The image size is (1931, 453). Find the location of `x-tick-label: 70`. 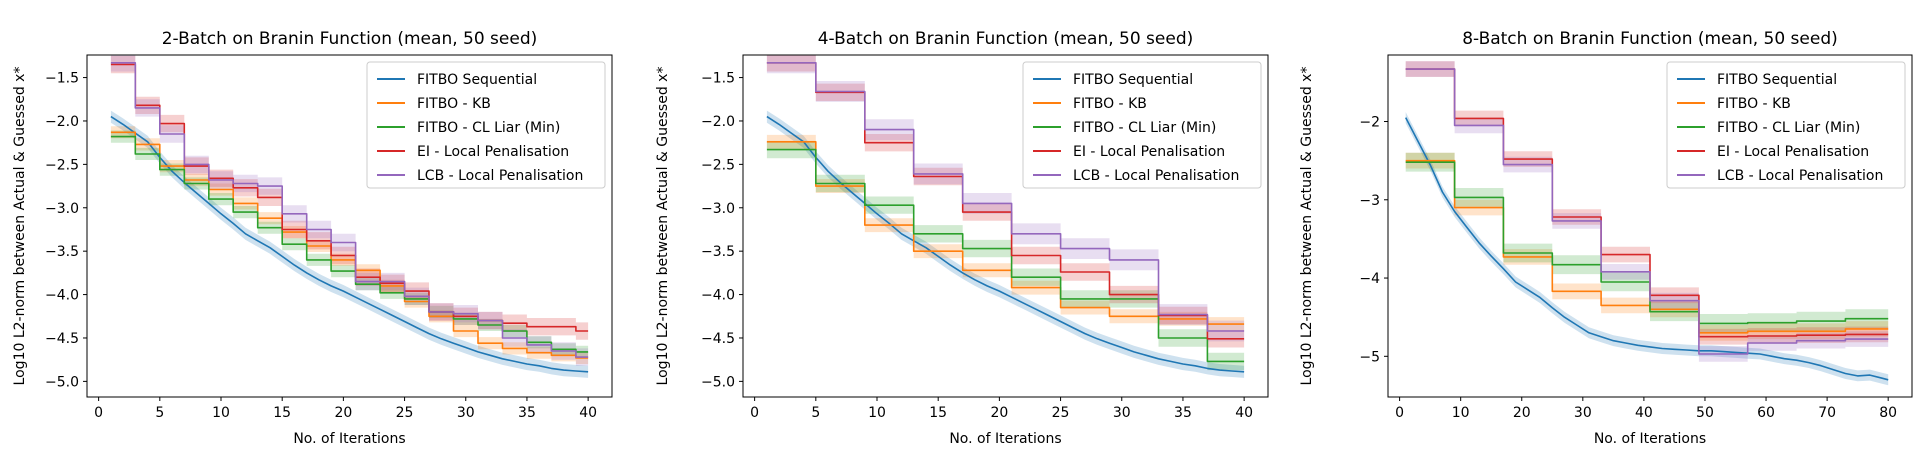

x-tick-label: 70 is located at coordinates (1827, 413).